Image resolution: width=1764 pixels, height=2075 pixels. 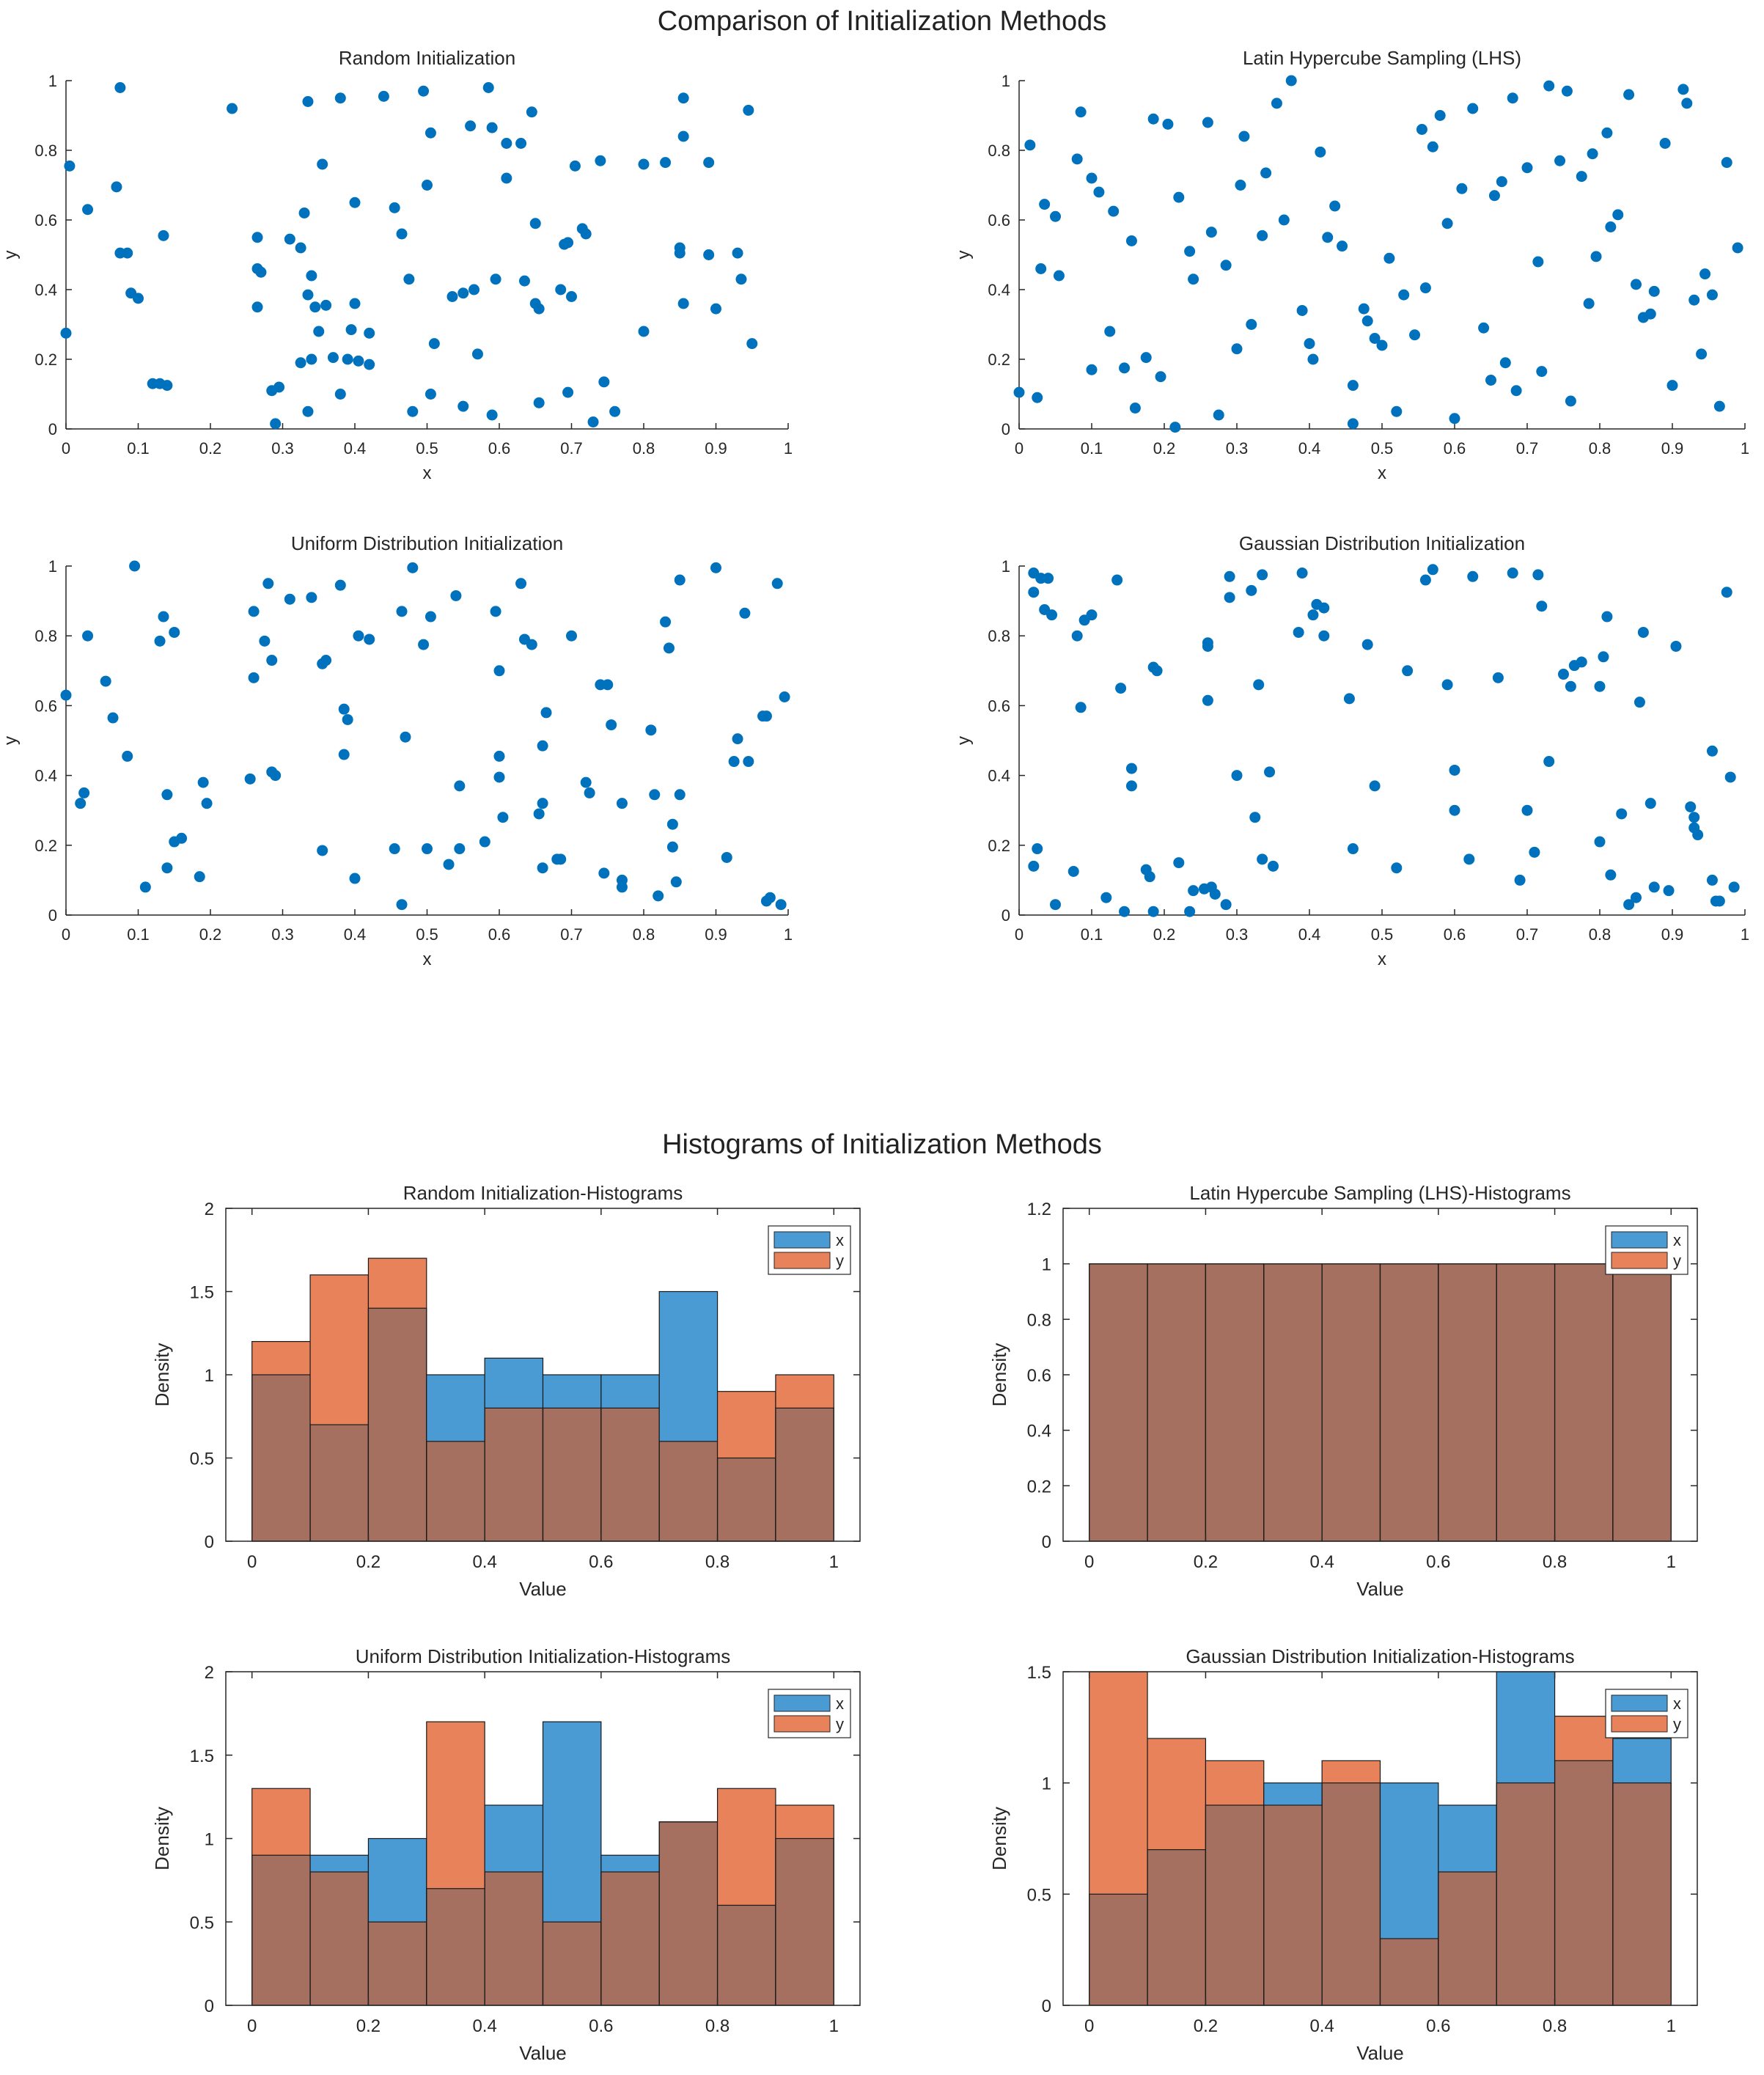 I want to click on x-tick-label: 0.3, so click(x=1237, y=934).